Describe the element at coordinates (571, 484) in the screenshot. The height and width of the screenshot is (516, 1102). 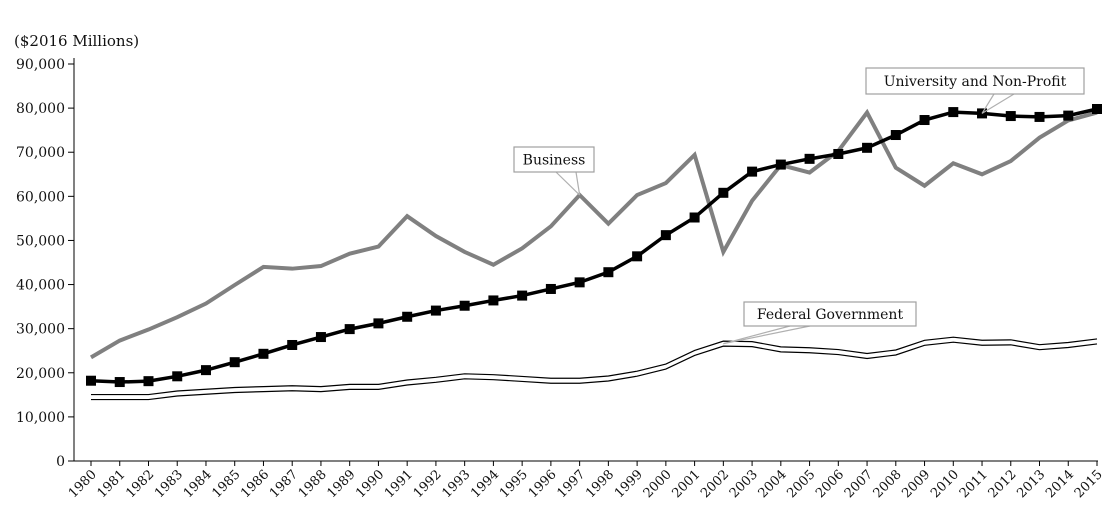
I see `x-tick-label: 1997` at that location.